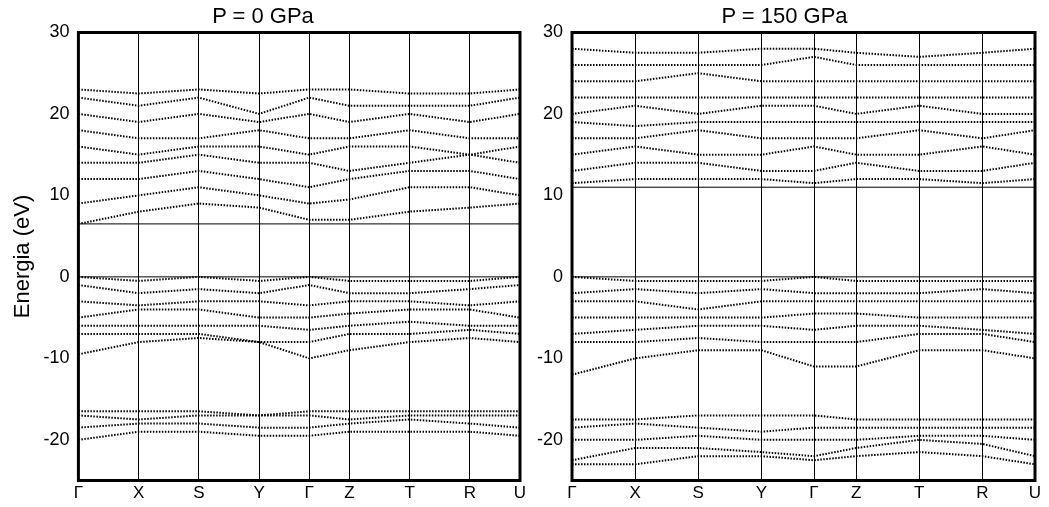  Describe the element at coordinates (785, 16) in the screenshot. I see `chart-title: P = 150 GPa` at that location.